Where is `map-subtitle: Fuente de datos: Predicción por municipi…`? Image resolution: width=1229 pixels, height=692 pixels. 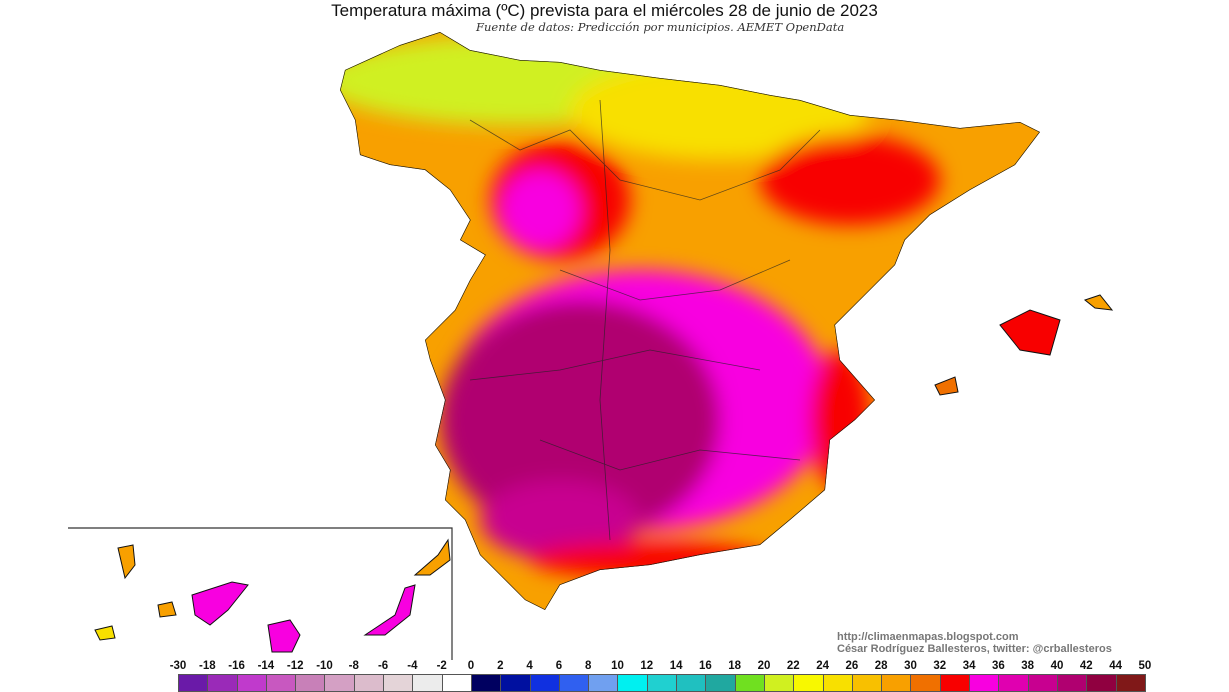 map-subtitle: Fuente de datos: Predicción por municipi… is located at coordinates (660, 27).